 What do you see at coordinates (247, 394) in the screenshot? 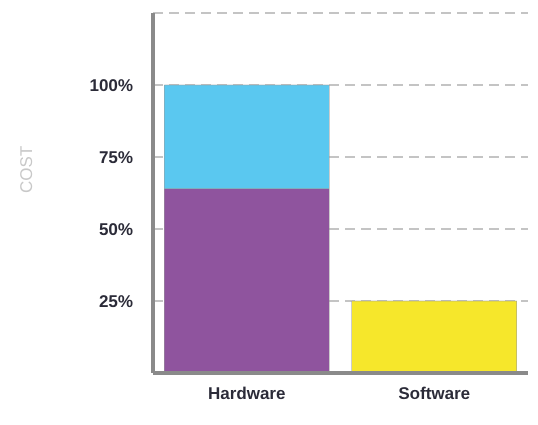
I see `x-tick-label: Hardware` at bounding box center [247, 394].